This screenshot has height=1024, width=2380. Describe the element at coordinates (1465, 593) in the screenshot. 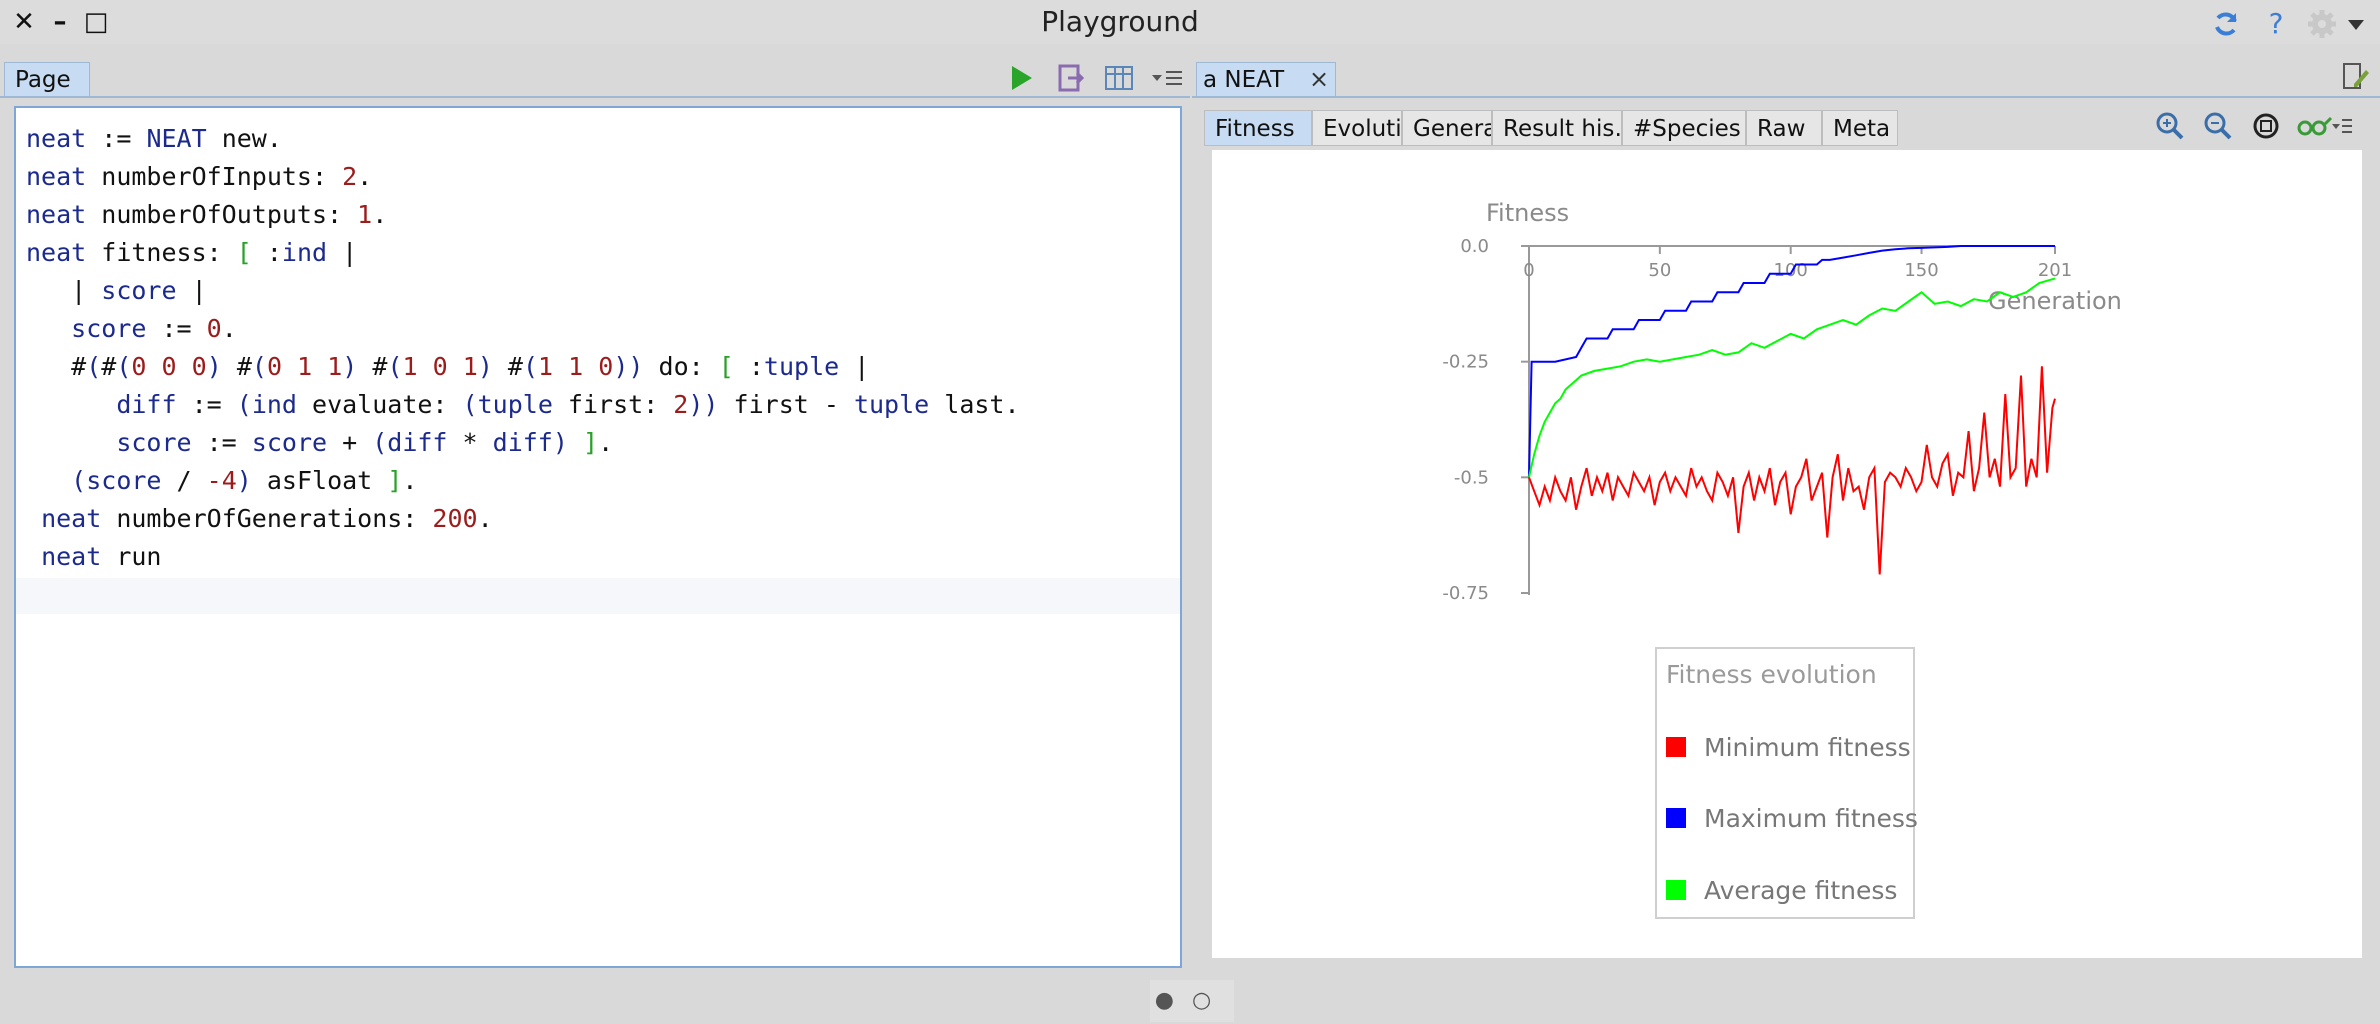

I see `y-tick-label: -0.75` at that location.